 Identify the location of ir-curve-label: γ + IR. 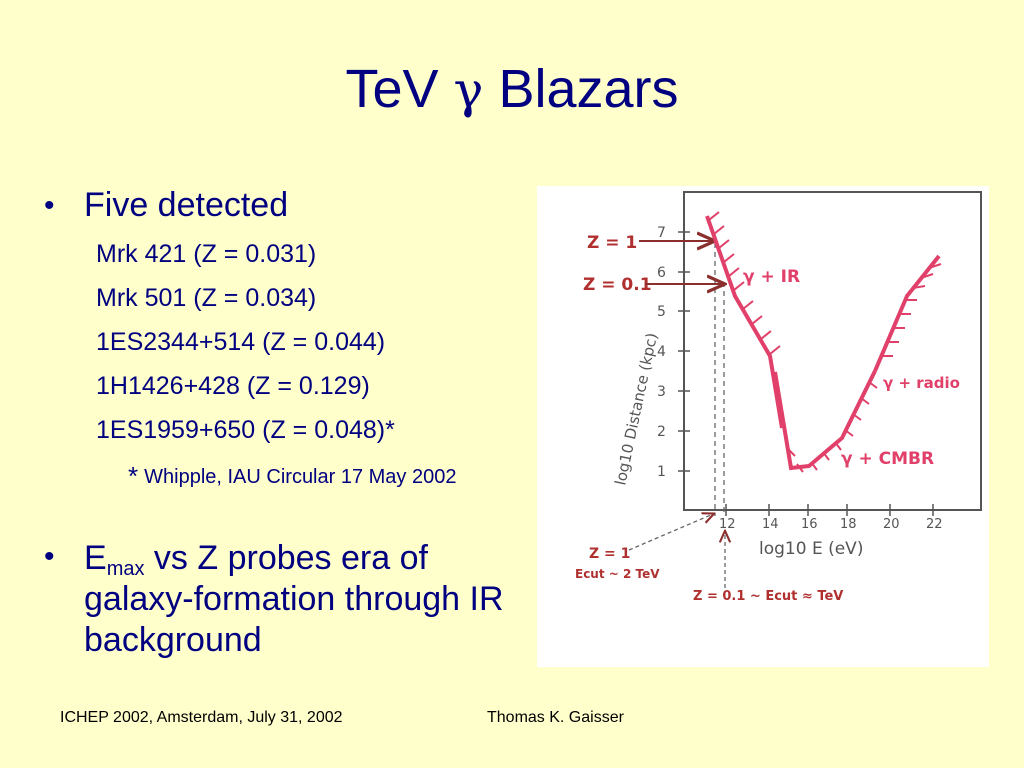
(771, 277).